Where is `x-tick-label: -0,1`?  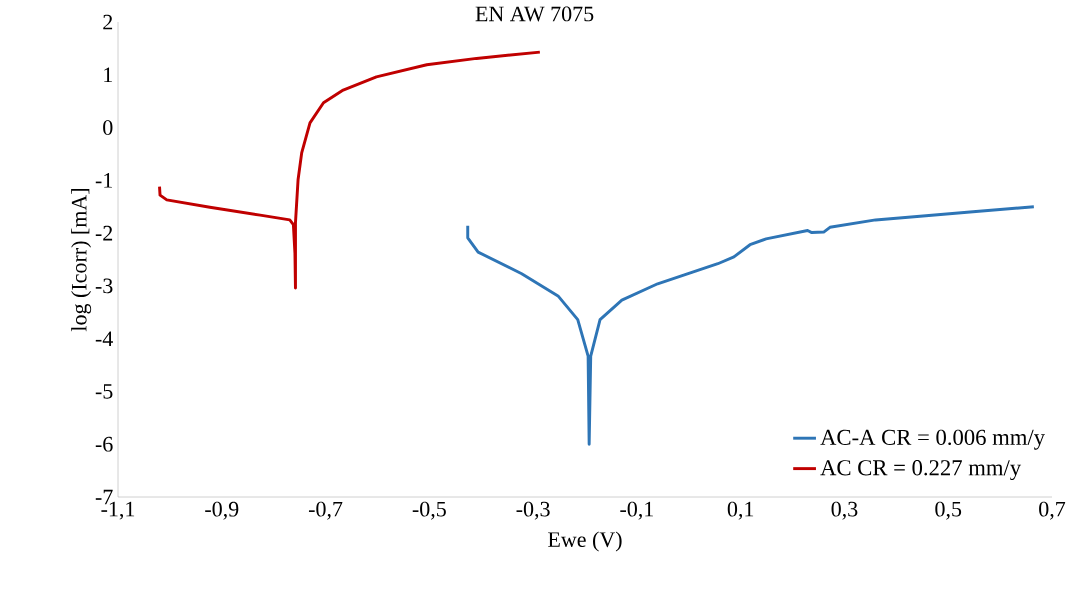 x-tick-label: -0,1 is located at coordinates (636, 510).